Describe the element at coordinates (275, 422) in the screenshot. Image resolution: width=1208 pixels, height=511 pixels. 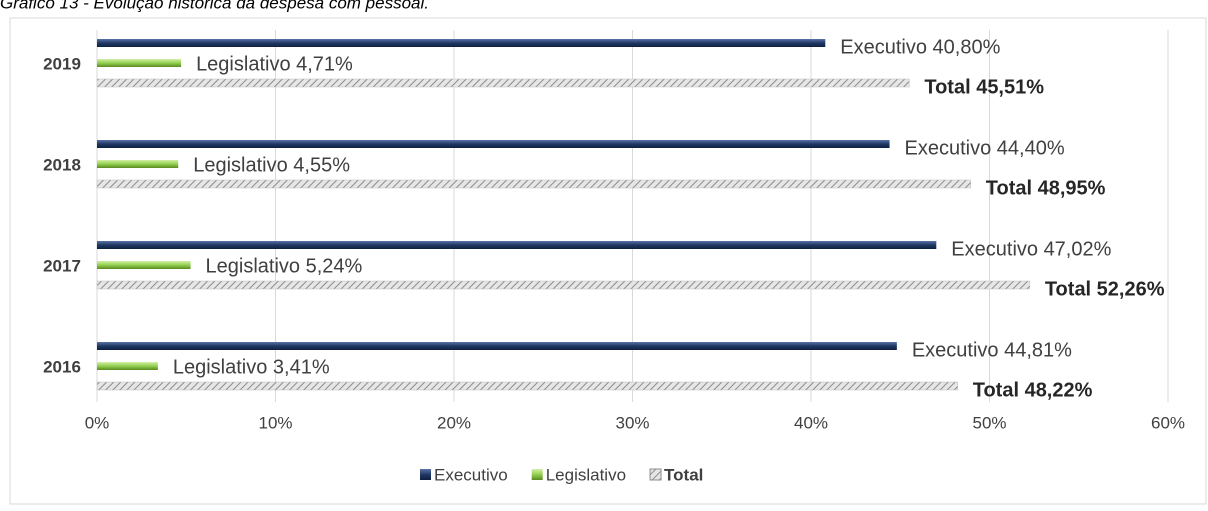
I see `x-tick-label: 10%` at that location.